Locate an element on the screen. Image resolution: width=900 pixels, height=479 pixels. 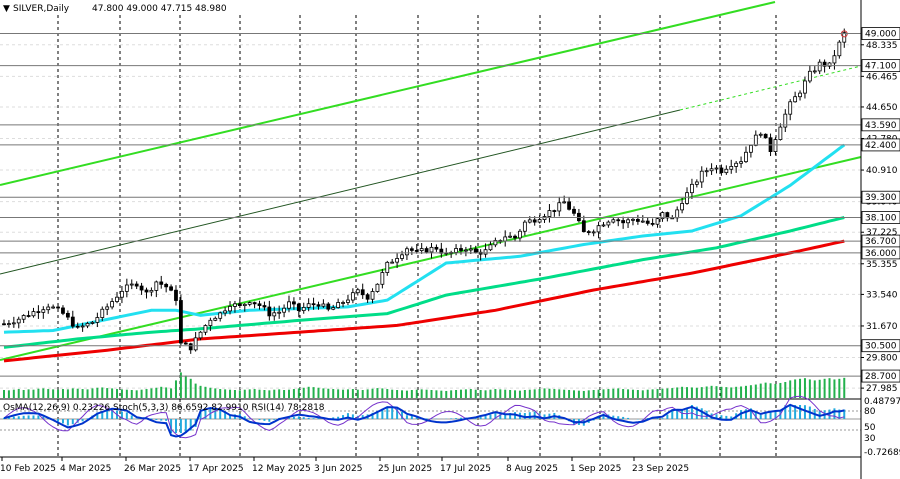
price-tick-label: 27.985 is located at coordinates (882, 389).